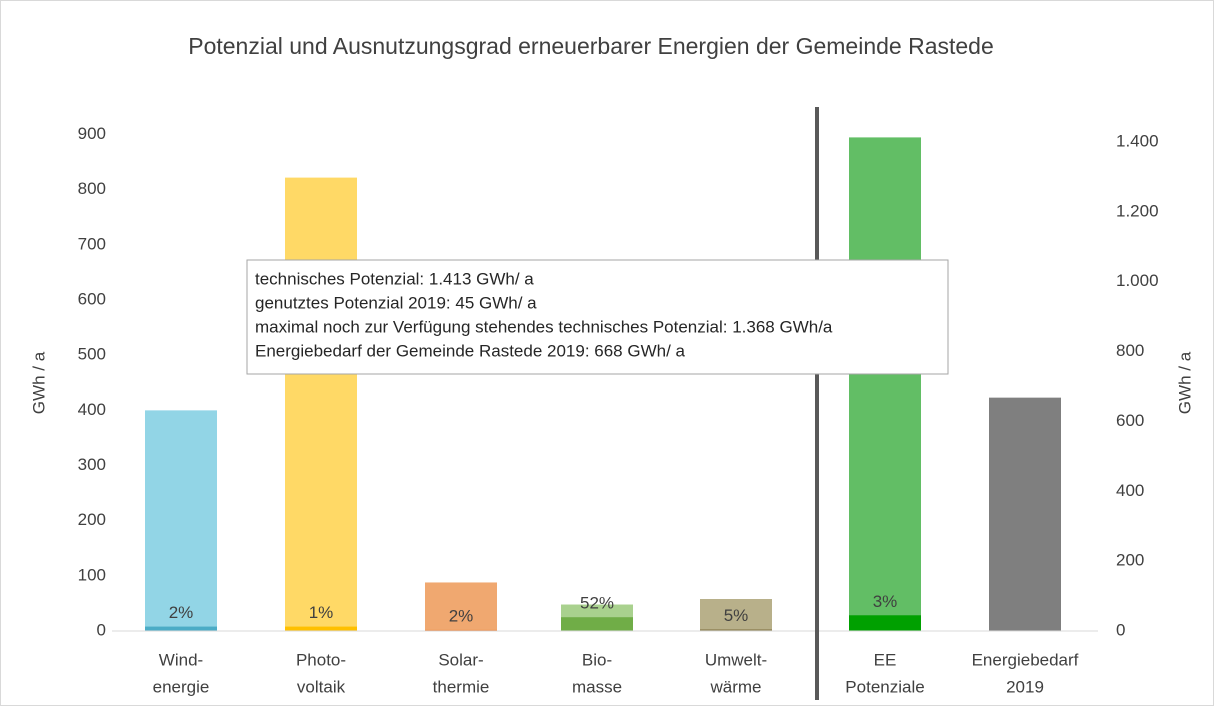  I want to click on annotation-box, so click(597, 317).